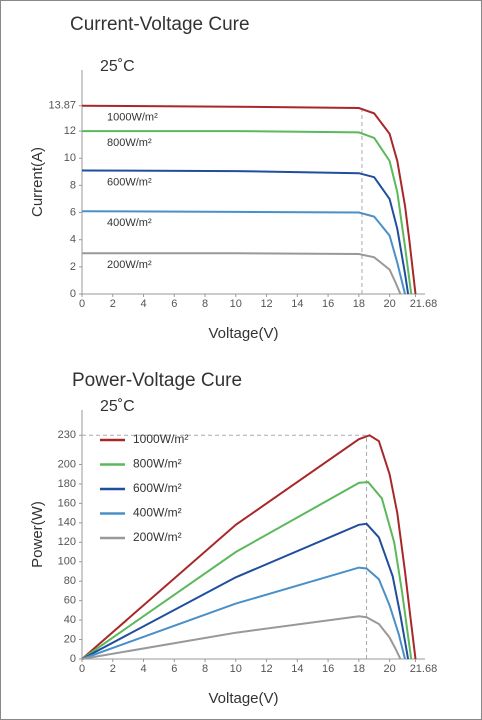 The height and width of the screenshot is (720, 482). Describe the element at coordinates (67, 523) in the screenshot. I see `y-tick-label: 140` at that location.